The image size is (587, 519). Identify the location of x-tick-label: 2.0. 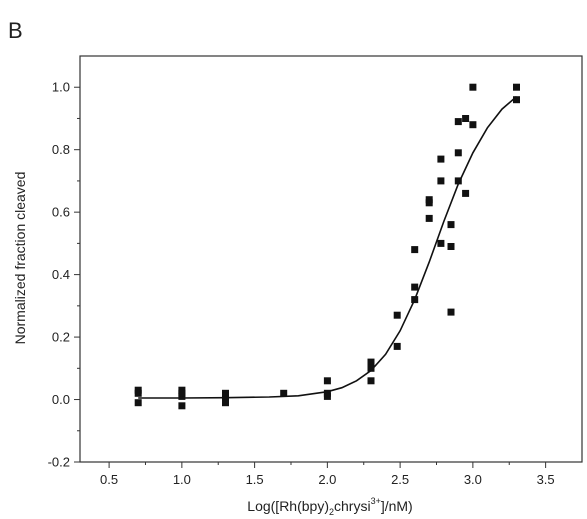
(327, 479).